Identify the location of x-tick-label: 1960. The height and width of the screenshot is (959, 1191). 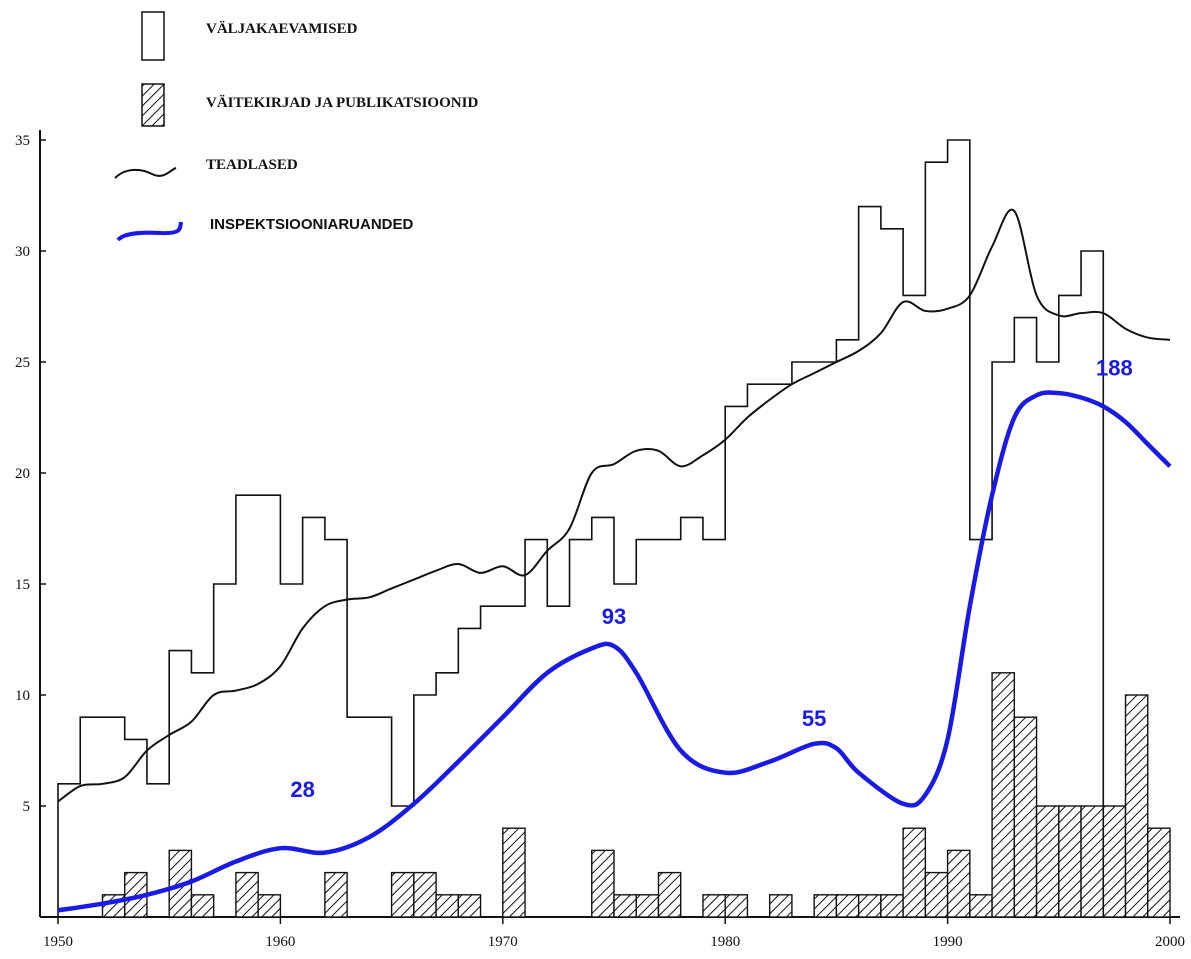
(280, 942).